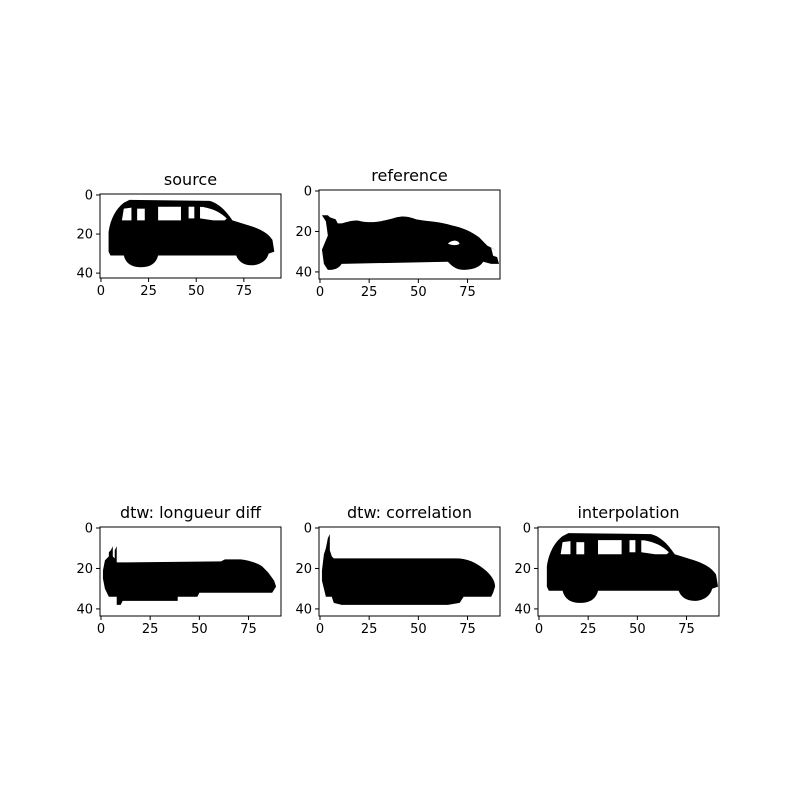 Image resolution: width=800 pixels, height=800 pixels. I want to click on panel-2: reference 0 25 50 75 0 20 40, so click(398, 233).